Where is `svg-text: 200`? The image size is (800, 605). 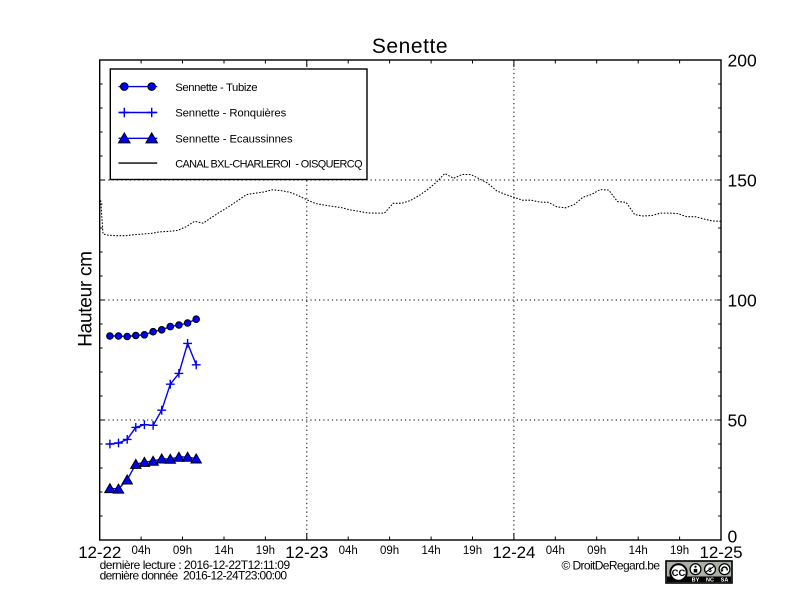
svg-text: 200 is located at coordinates (742, 60).